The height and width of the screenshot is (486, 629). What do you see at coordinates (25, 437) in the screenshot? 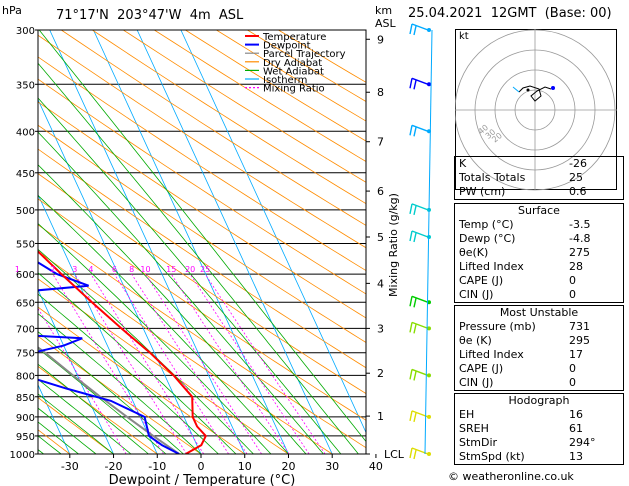
I see `pressure-tick-label: 950` at bounding box center [25, 437].